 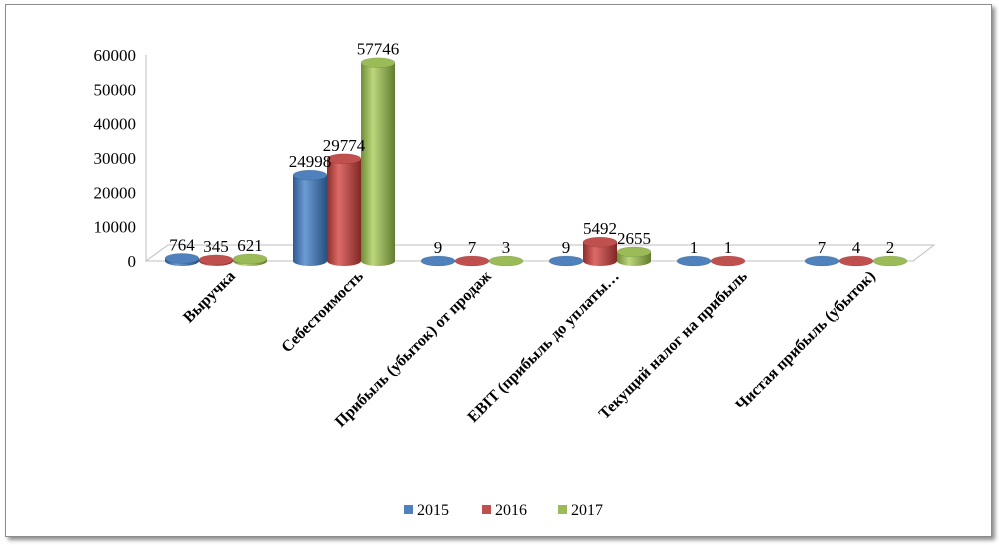 What do you see at coordinates (587, 510) in the screenshot?
I see `legend-label: 2017` at bounding box center [587, 510].